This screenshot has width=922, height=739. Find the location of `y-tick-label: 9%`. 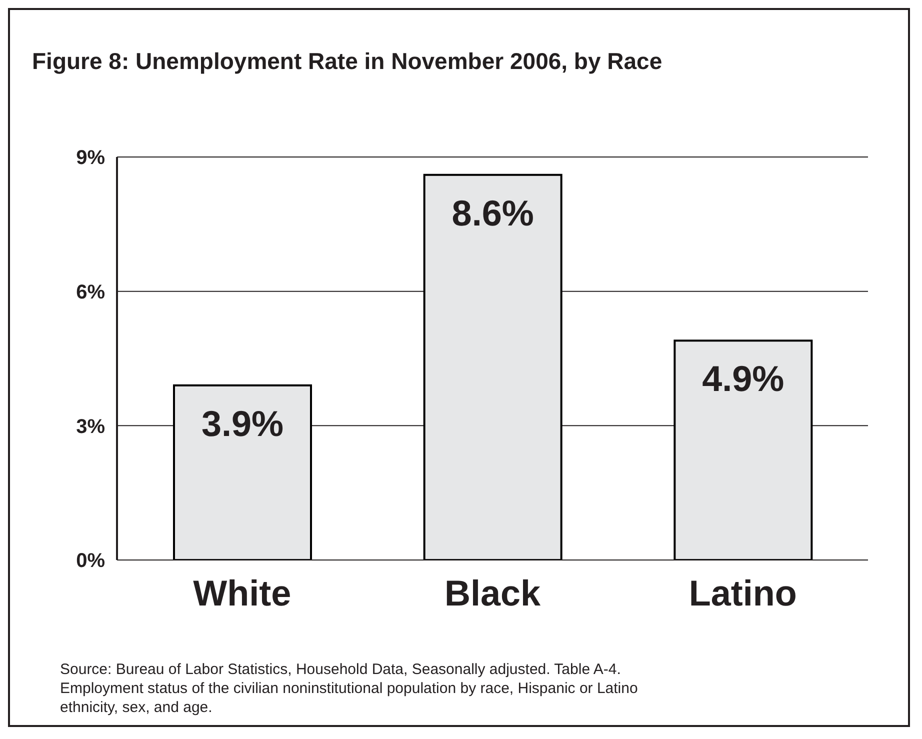

y-tick-label: 9% is located at coordinates (91, 158).